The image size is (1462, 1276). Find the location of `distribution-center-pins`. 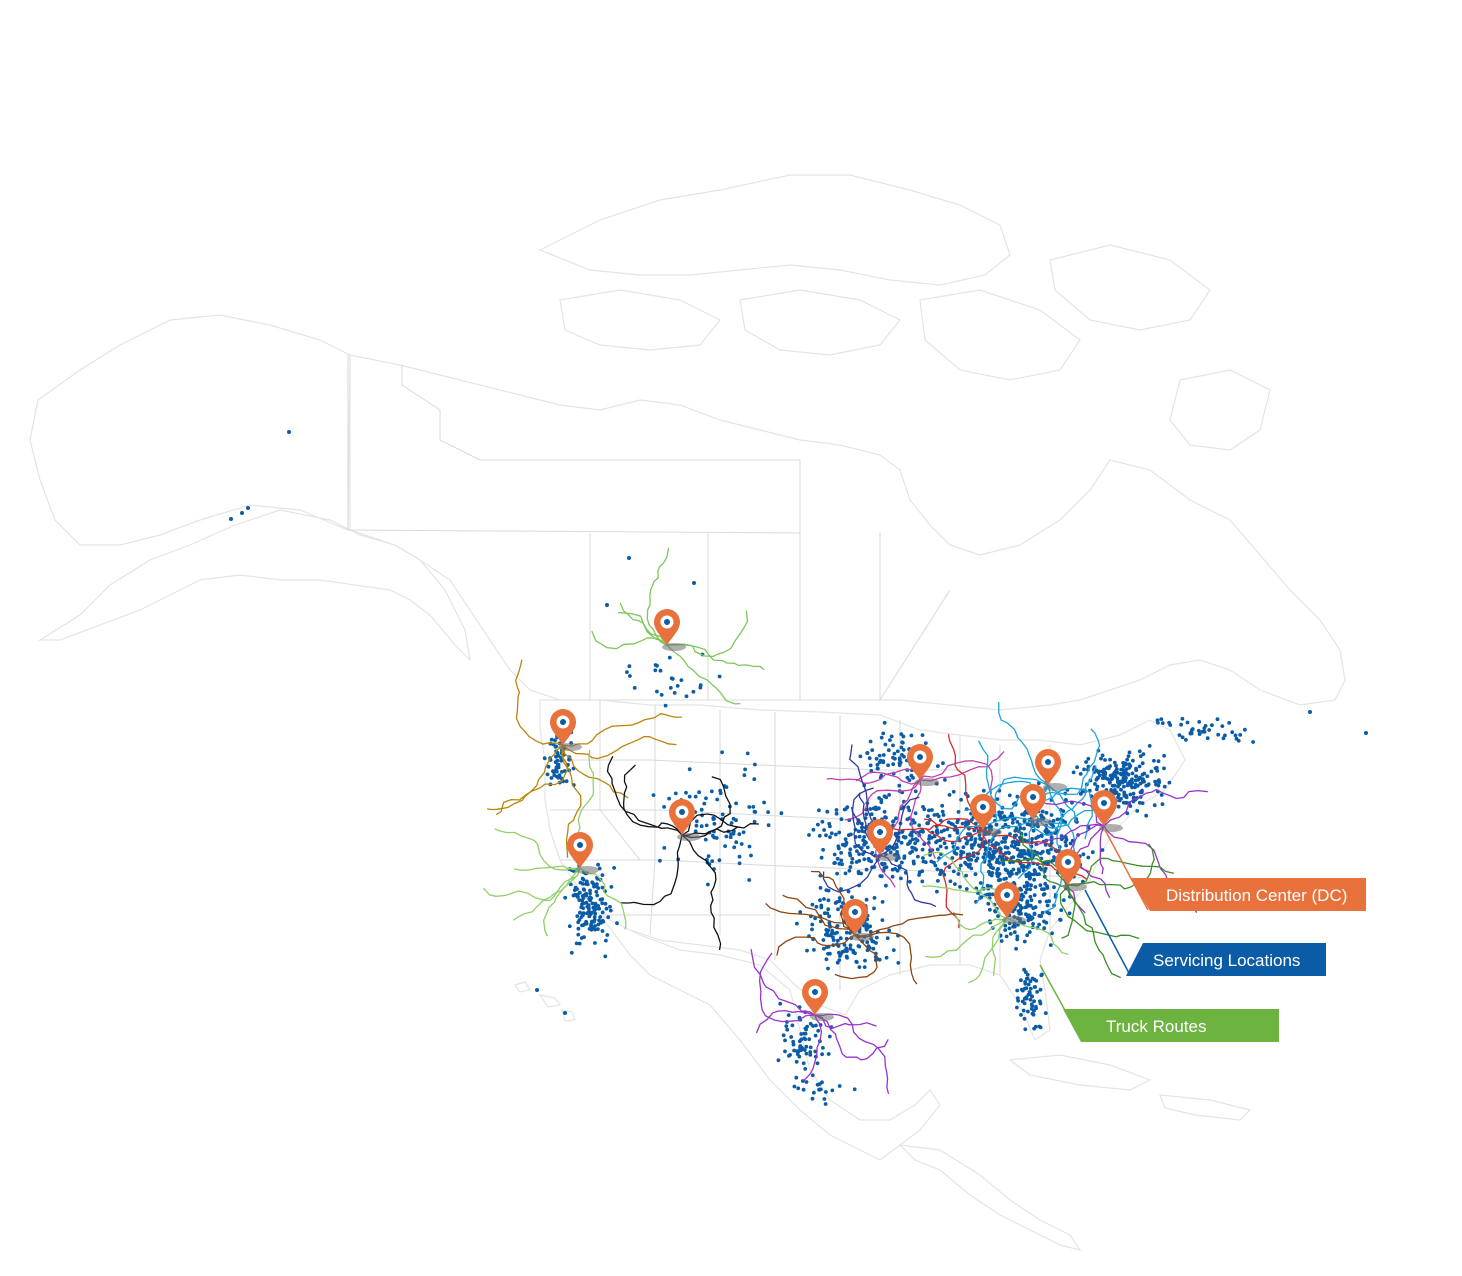

distribution-center-pins is located at coordinates (836, 815).